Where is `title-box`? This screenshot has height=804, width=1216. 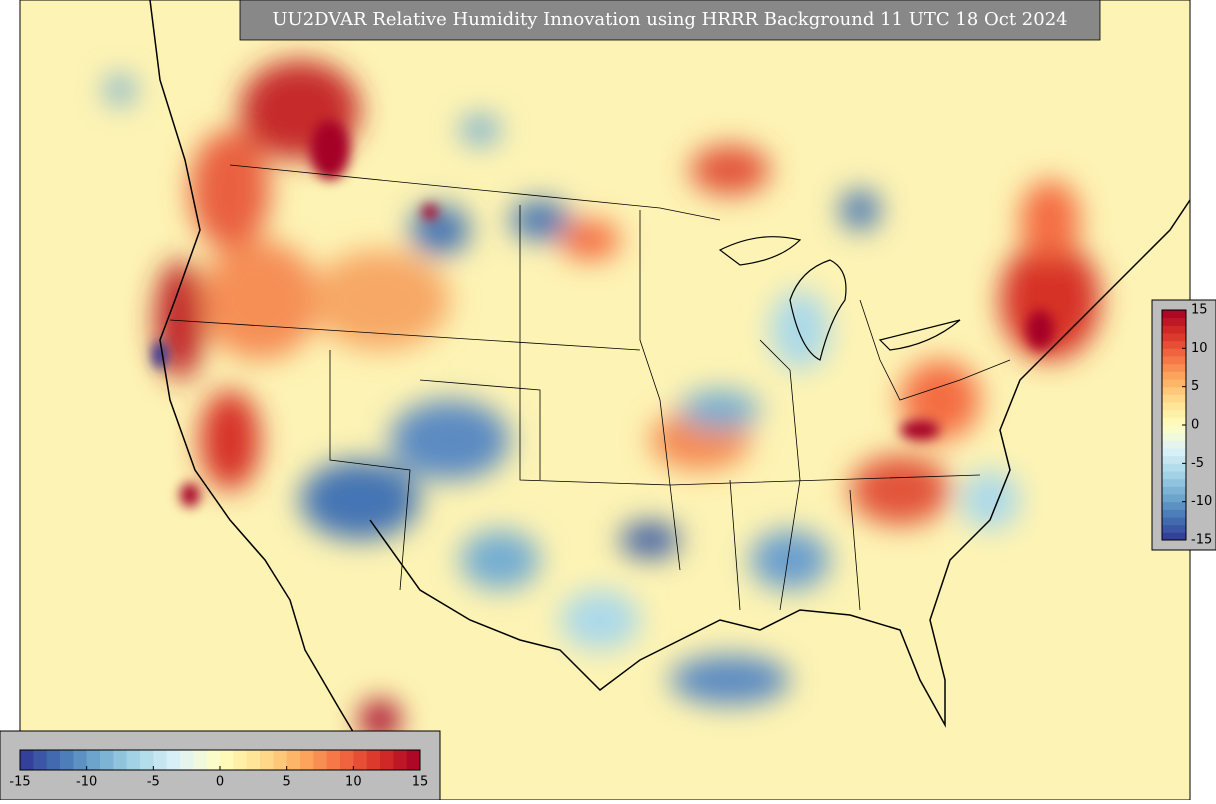
title-box is located at coordinates (670, 20).